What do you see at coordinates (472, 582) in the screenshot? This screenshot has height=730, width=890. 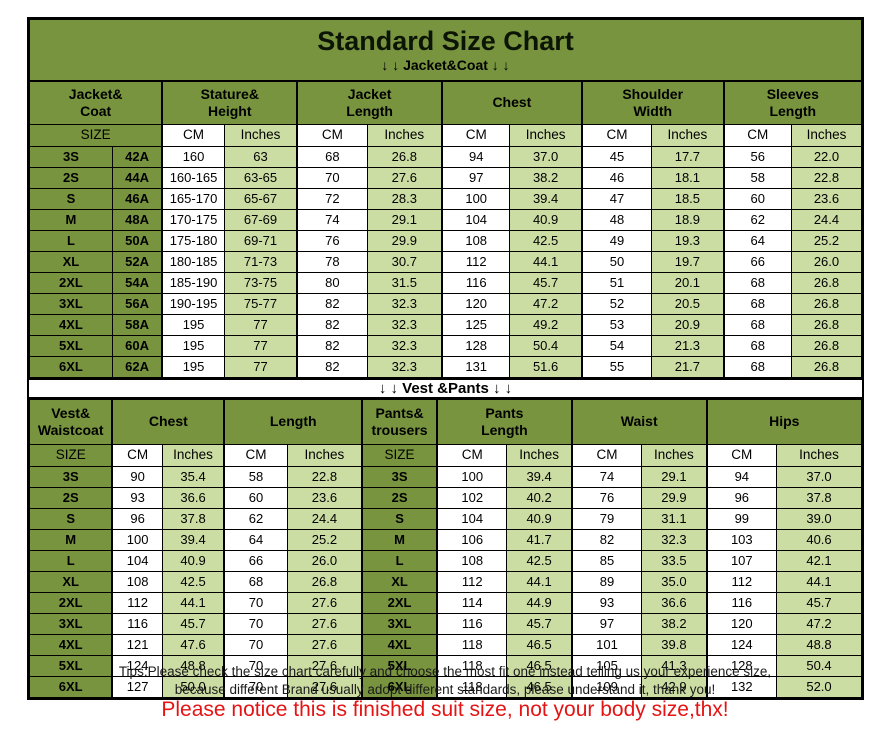 I see `measurement-cell: 112` at bounding box center [472, 582].